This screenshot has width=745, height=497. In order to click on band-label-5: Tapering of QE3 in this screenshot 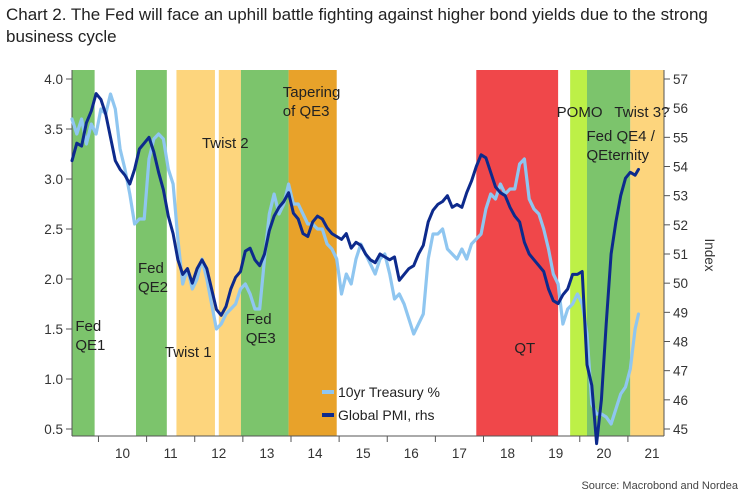, I will do `click(312, 102)`.